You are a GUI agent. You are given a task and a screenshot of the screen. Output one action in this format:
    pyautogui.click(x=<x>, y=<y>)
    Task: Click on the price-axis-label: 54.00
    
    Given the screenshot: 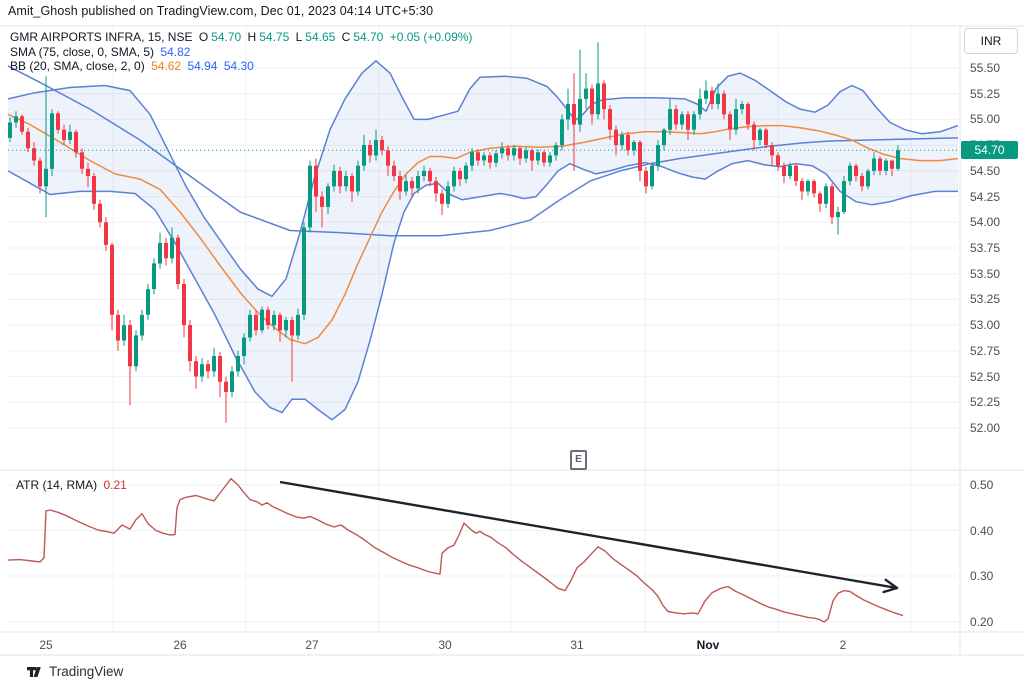 What is the action you would take?
    pyautogui.click(x=985, y=222)
    